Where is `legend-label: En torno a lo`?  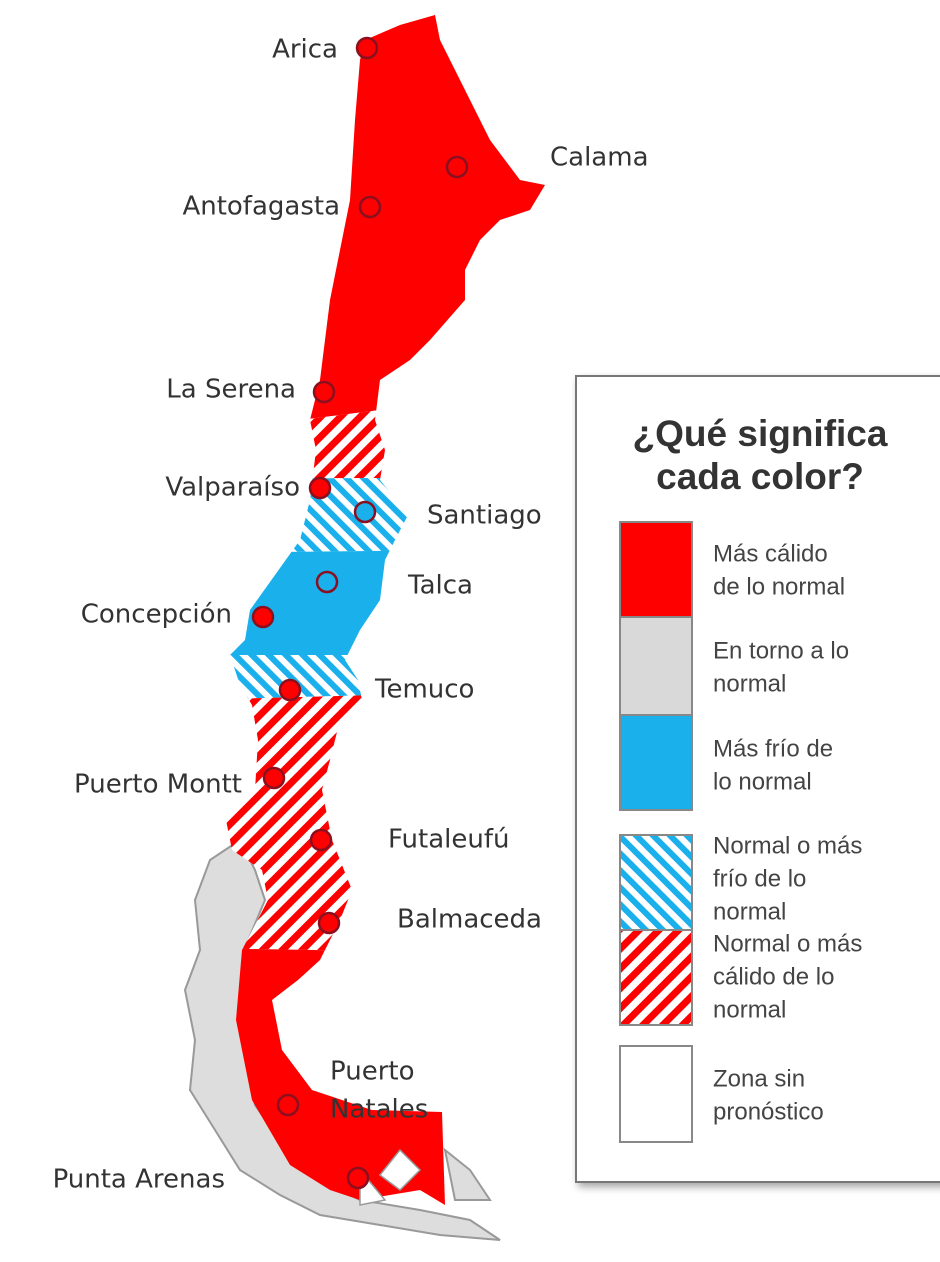
legend-label: En torno a lo is located at coordinates (781, 650).